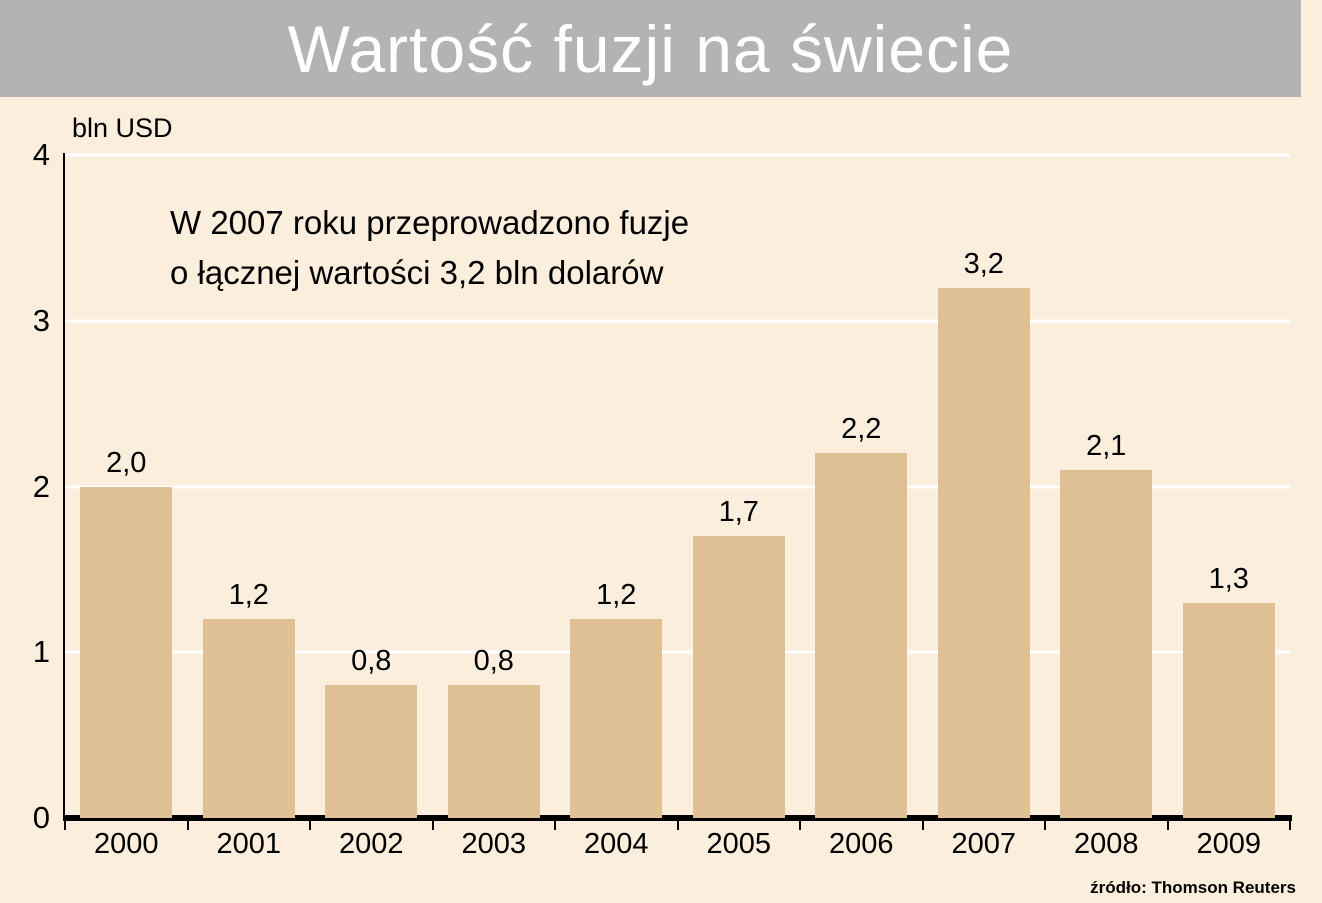  What do you see at coordinates (1228, 710) in the screenshot?
I see `bar-2009` at bounding box center [1228, 710].